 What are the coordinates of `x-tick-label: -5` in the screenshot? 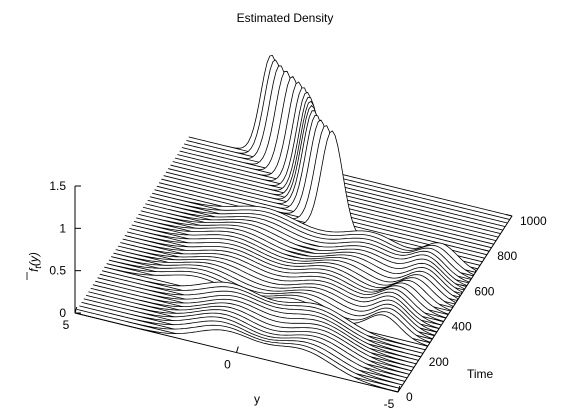 It's located at (389, 404).